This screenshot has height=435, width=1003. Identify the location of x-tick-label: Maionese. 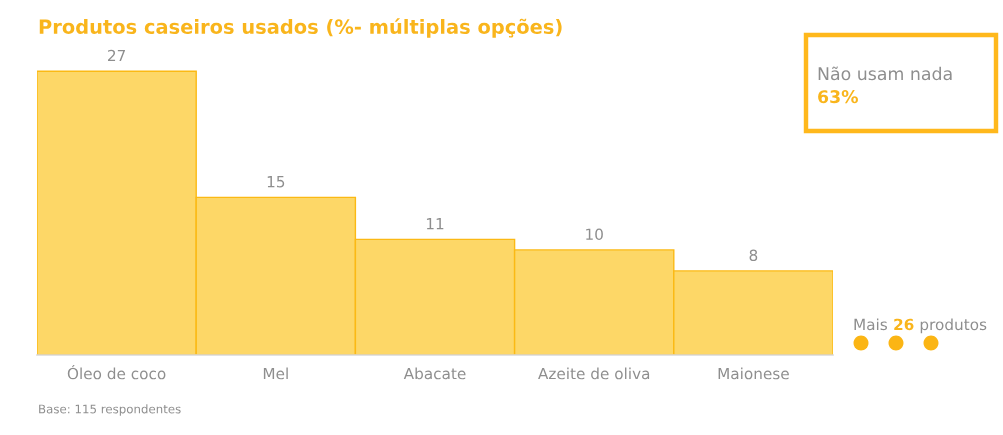
(753, 373).